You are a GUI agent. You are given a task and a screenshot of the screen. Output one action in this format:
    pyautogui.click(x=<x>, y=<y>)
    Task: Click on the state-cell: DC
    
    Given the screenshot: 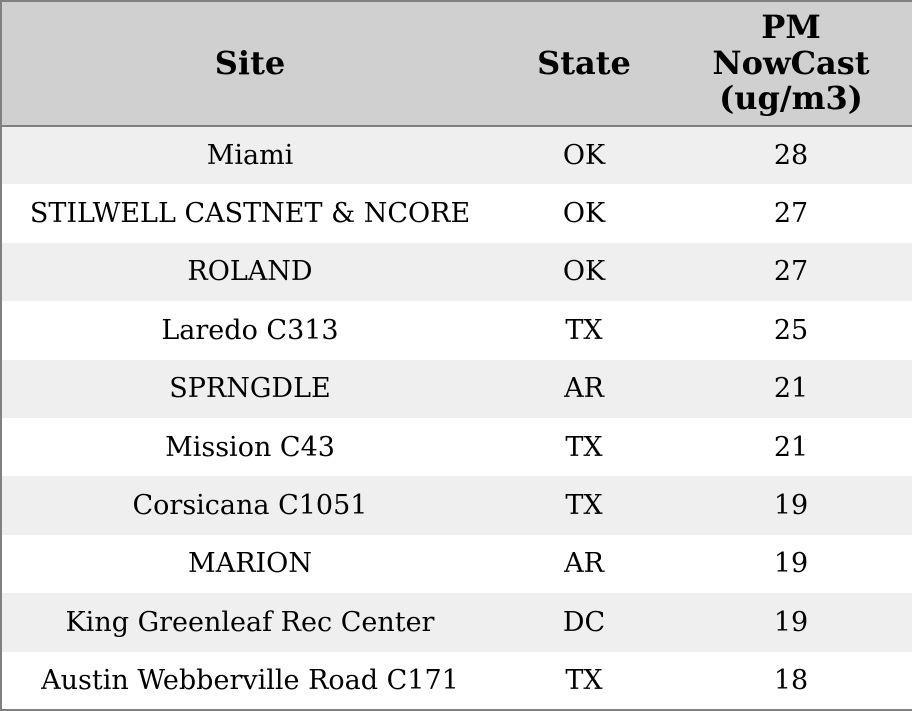 What is the action you would take?
    pyautogui.click(x=584, y=622)
    